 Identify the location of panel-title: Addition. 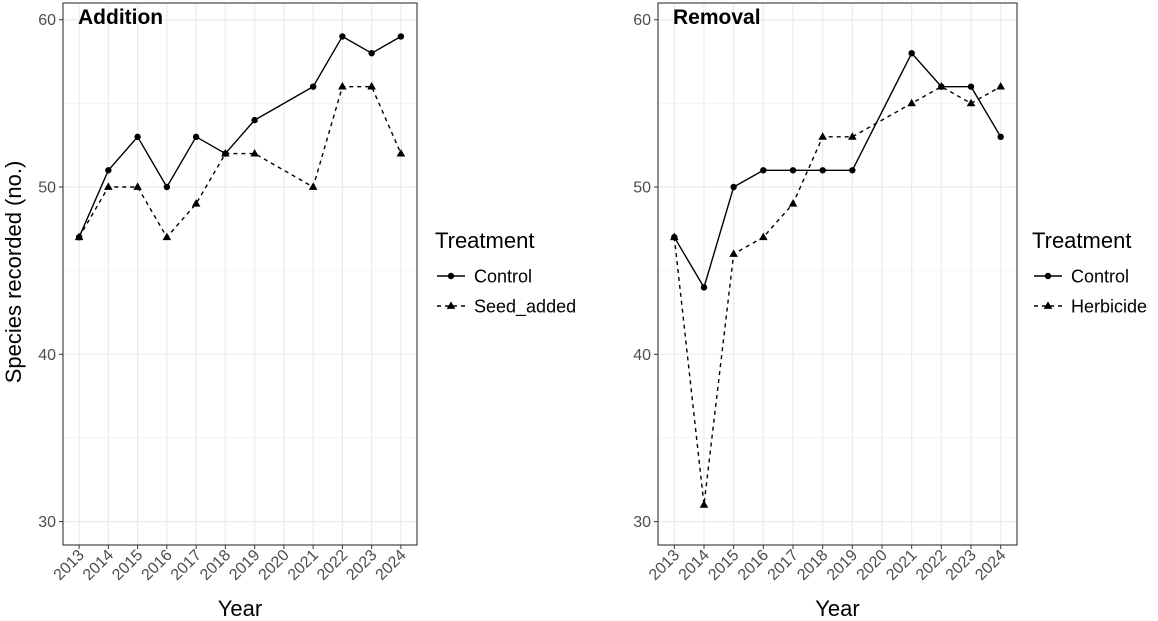
(120, 17).